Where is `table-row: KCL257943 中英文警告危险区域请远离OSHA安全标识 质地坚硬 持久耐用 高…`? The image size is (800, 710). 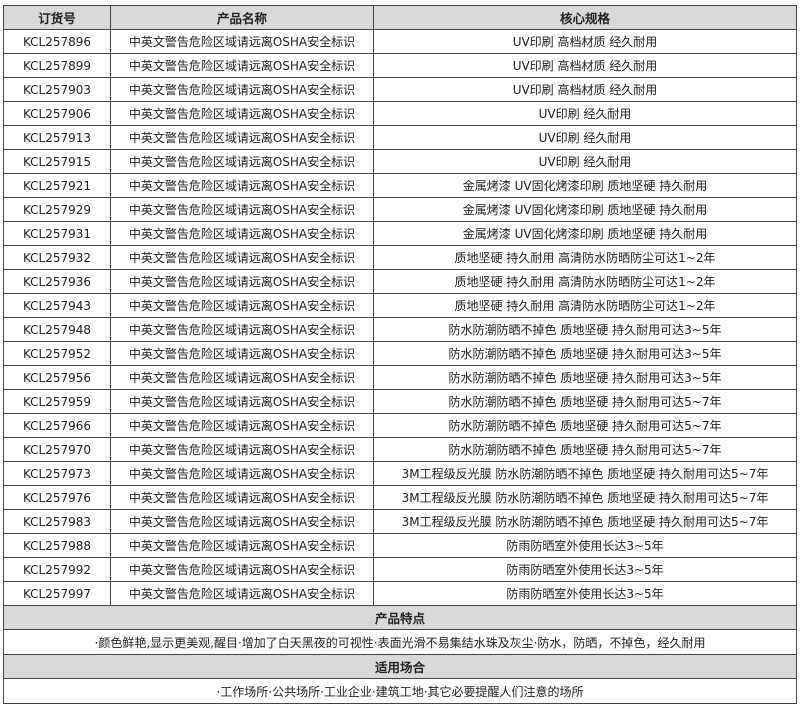
table-row: KCL257943 中英文警告危险区域请远离OSHA安全标识 质地坚硬 持久耐用 高… is located at coordinates (400, 305).